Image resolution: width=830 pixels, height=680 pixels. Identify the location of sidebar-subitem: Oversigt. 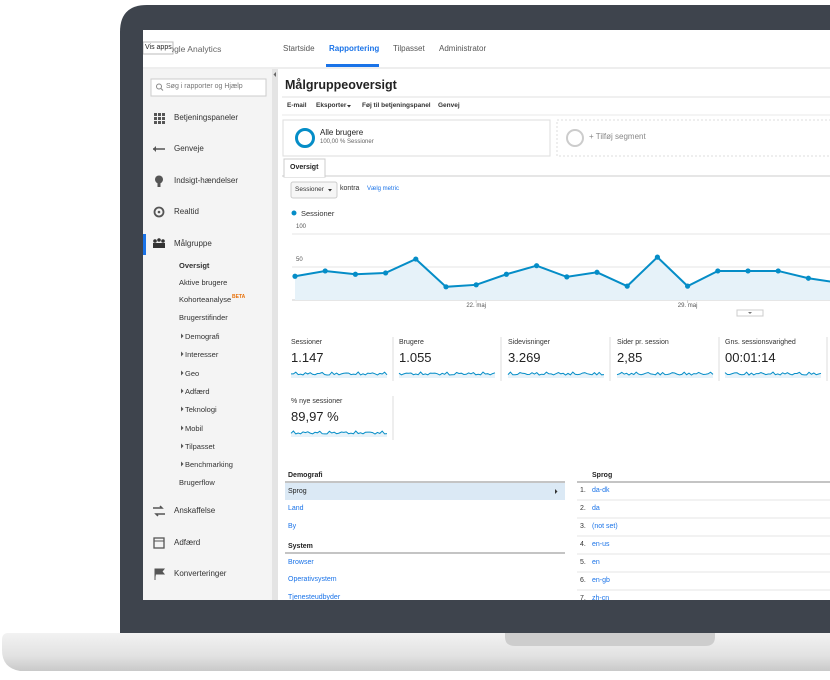
(194, 265).